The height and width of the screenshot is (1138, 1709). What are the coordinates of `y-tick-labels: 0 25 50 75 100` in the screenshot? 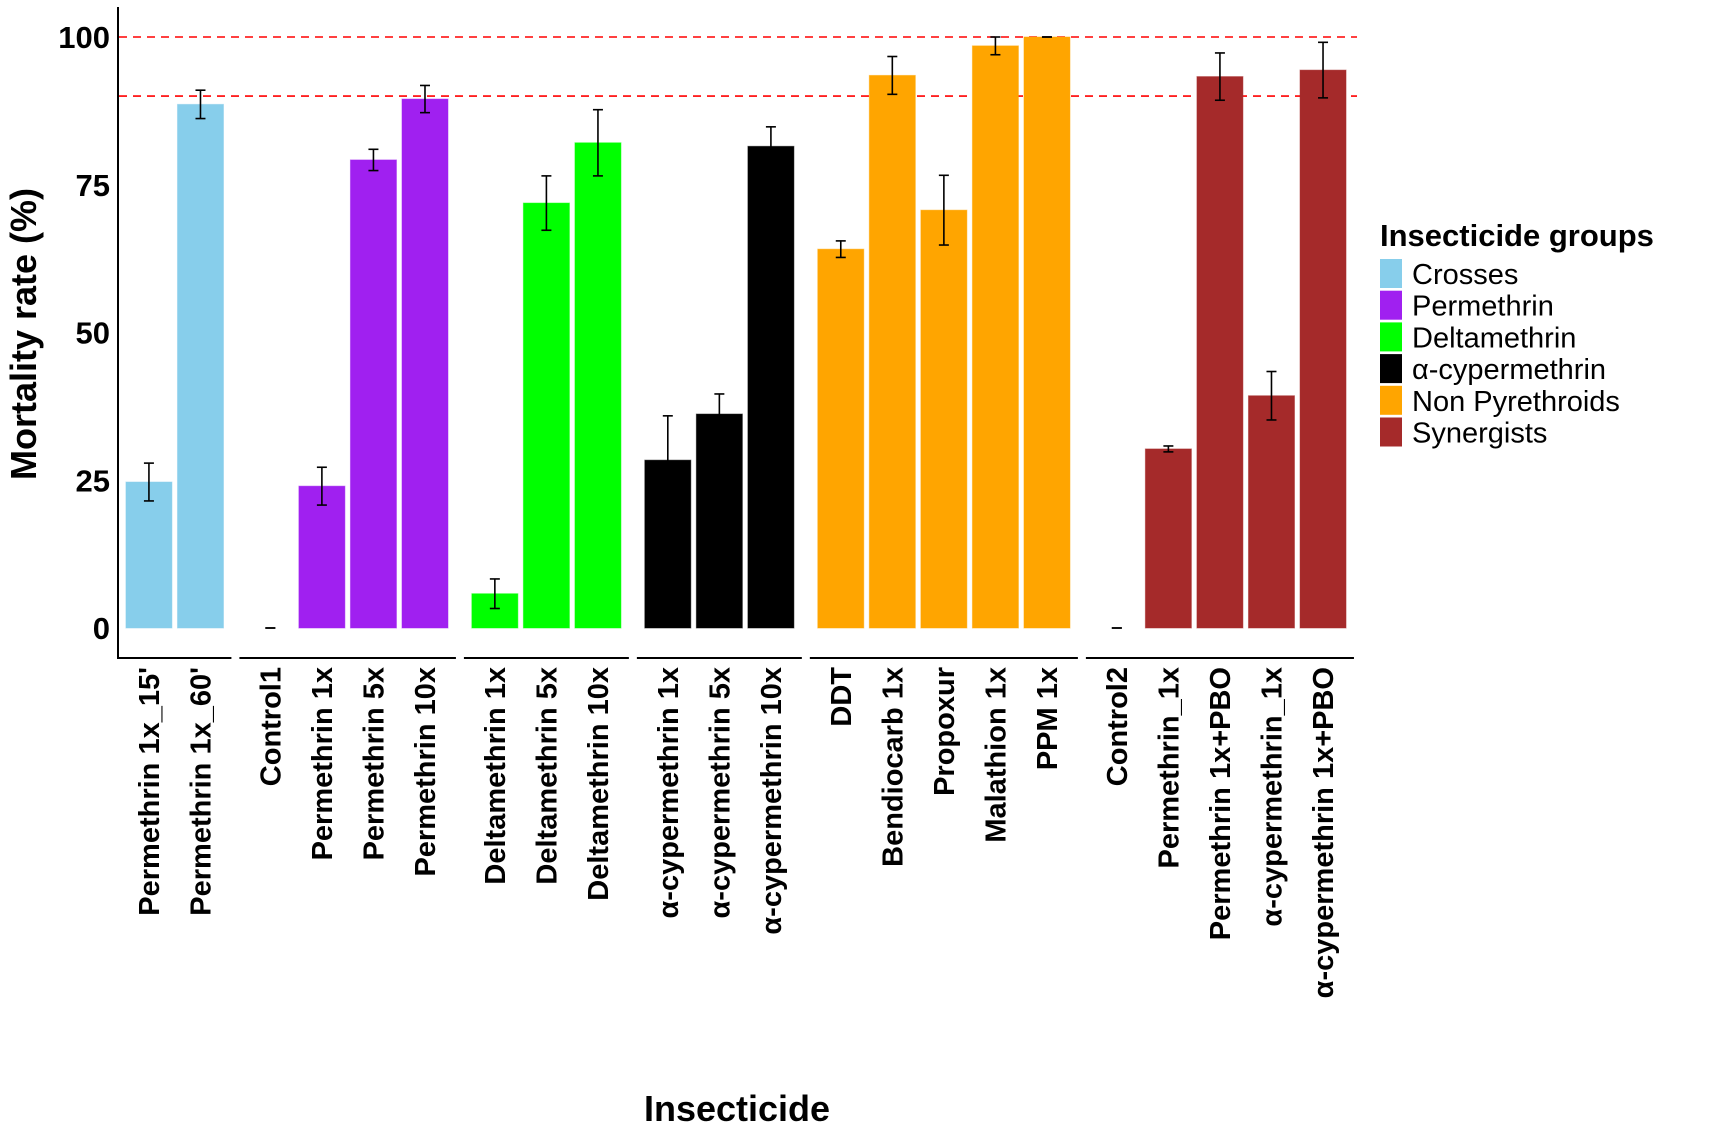 It's located at (84, 333).